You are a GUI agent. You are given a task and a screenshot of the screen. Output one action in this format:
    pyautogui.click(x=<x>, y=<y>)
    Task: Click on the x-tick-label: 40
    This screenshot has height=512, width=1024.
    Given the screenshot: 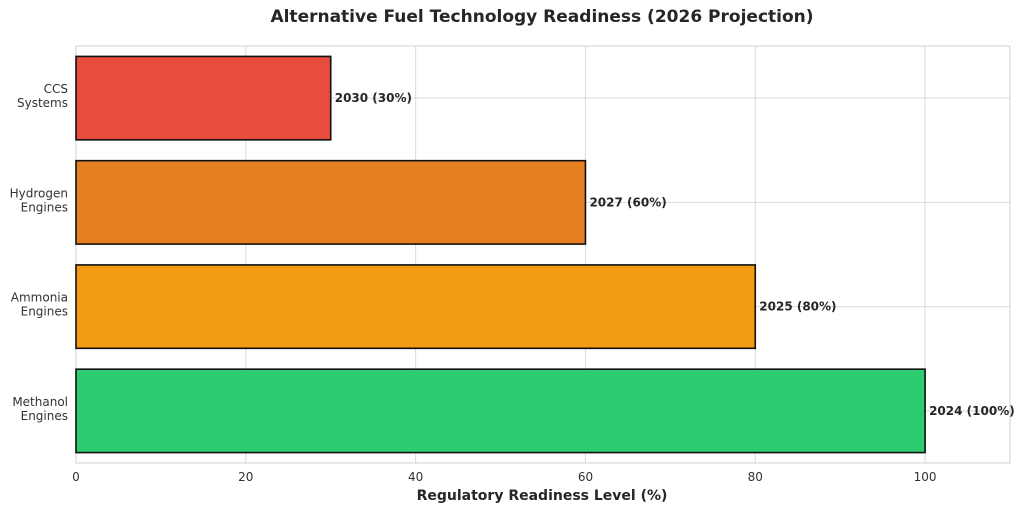 What is the action you would take?
    pyautogui.click(x=415, y=477)
    